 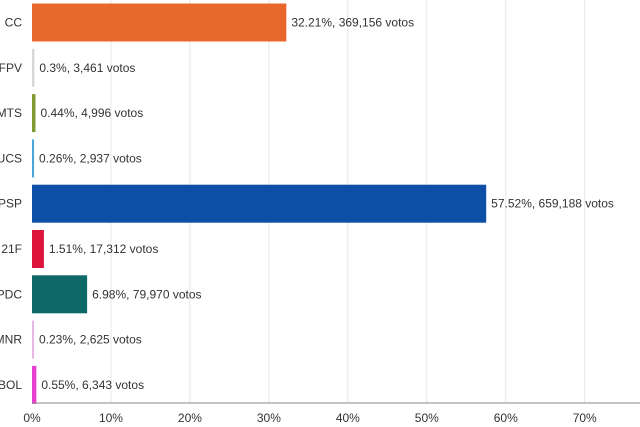 What do you see at coordinates (103, 249) in the screenshot?
I see `data-label-21f: 1.51%, 17,312 votos` at bounding box center [103, 249].